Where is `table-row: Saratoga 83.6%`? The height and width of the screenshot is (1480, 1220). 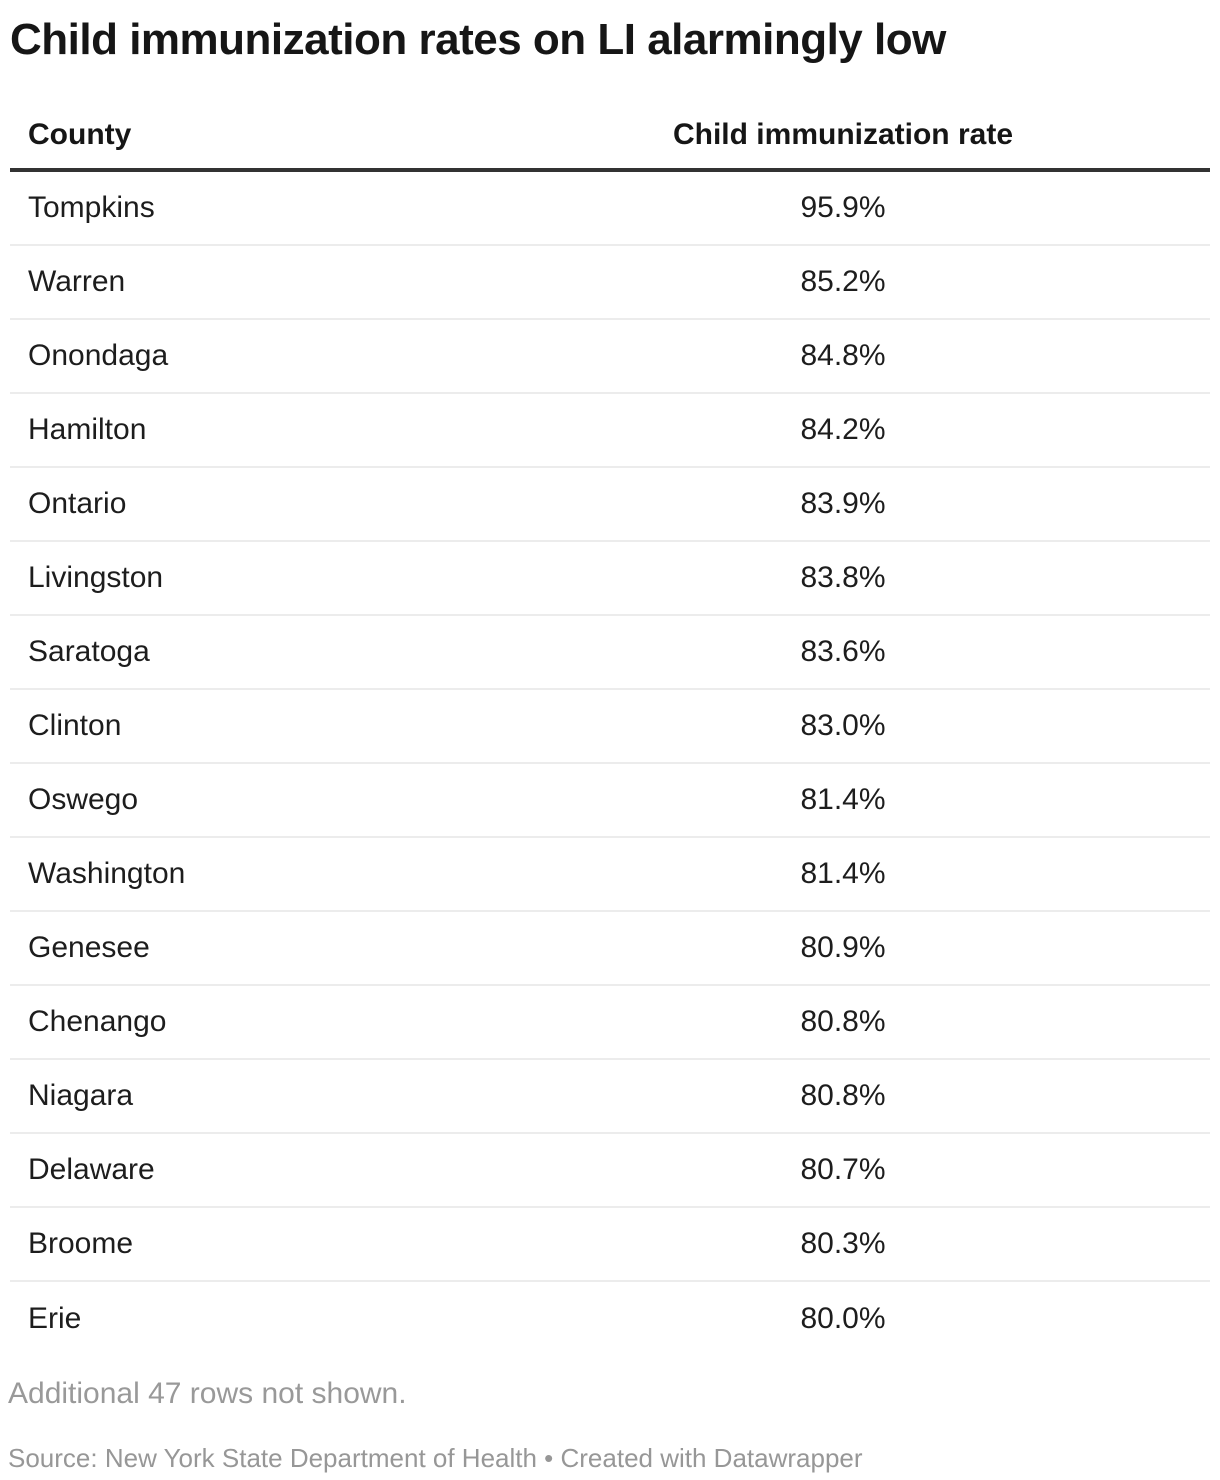
table-row: Saratoga 83.6% is located at coordinates (610, 653).